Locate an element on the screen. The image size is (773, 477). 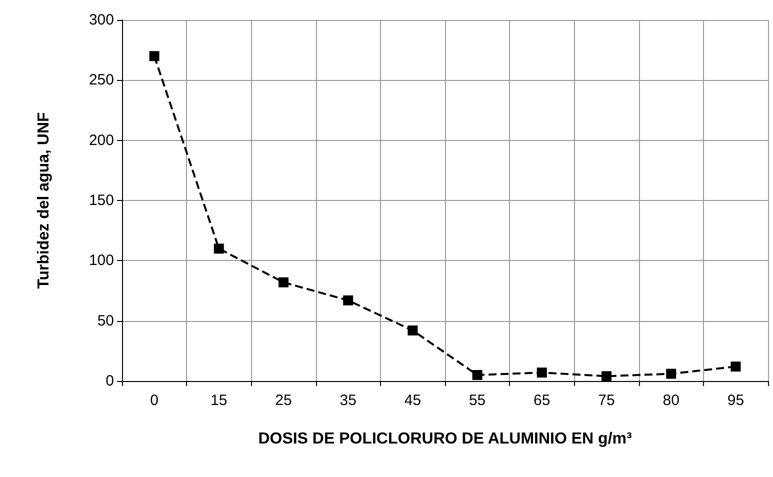
x-tick-label: 0 is located at coordinates (154, 400).